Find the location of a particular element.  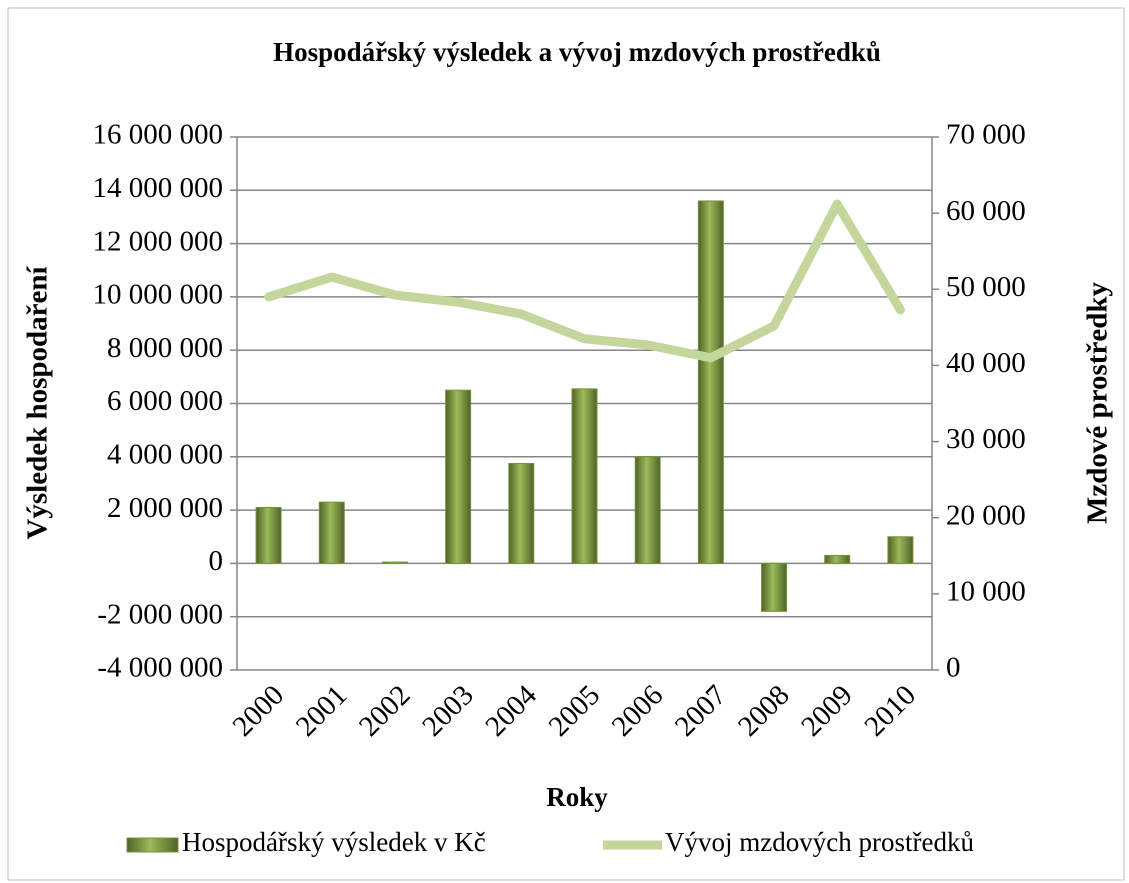

y-axis-title: Výsledek hospodaření is located at coordinates (38, 402).